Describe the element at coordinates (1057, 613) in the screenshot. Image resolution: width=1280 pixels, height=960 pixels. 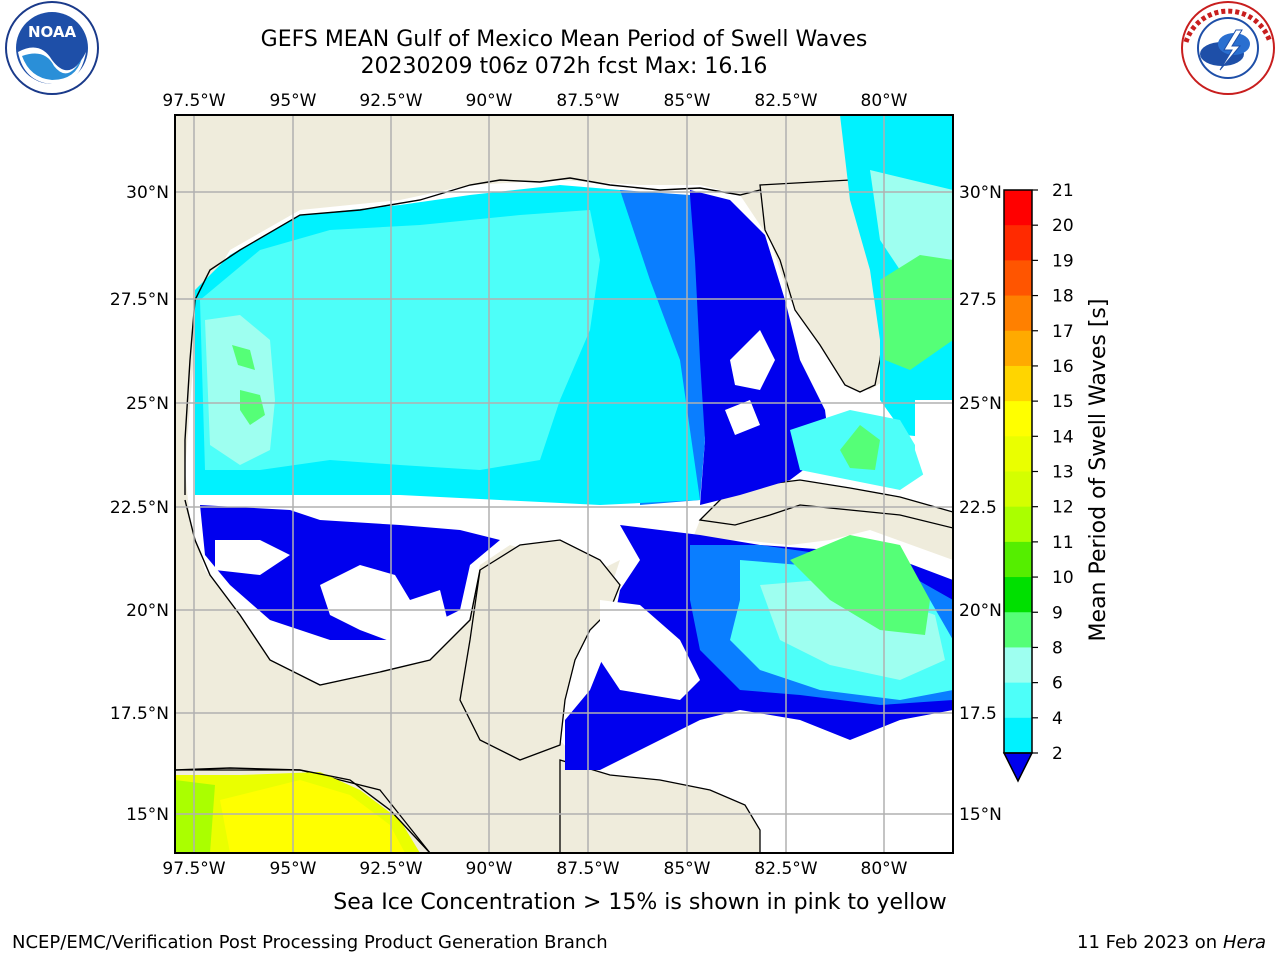
I see `colorbar-tick-label: 9` at that location.